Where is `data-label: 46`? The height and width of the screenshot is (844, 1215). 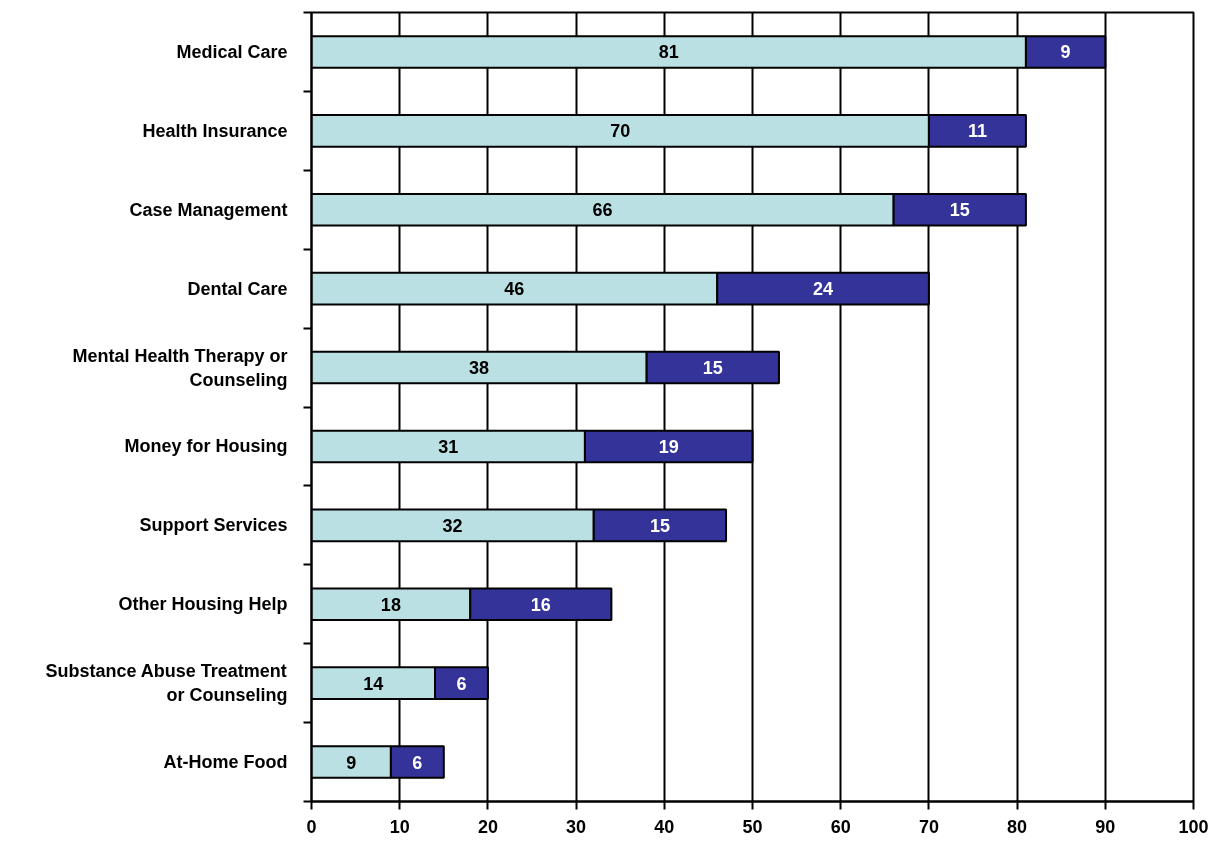 data-label: 46 is located at coordinates (514, 289).